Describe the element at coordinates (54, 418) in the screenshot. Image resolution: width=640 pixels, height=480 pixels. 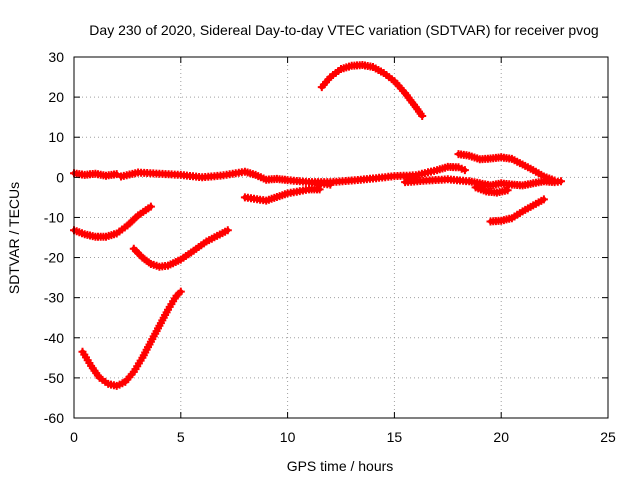
I see `y-tick-label: -60` at that location.